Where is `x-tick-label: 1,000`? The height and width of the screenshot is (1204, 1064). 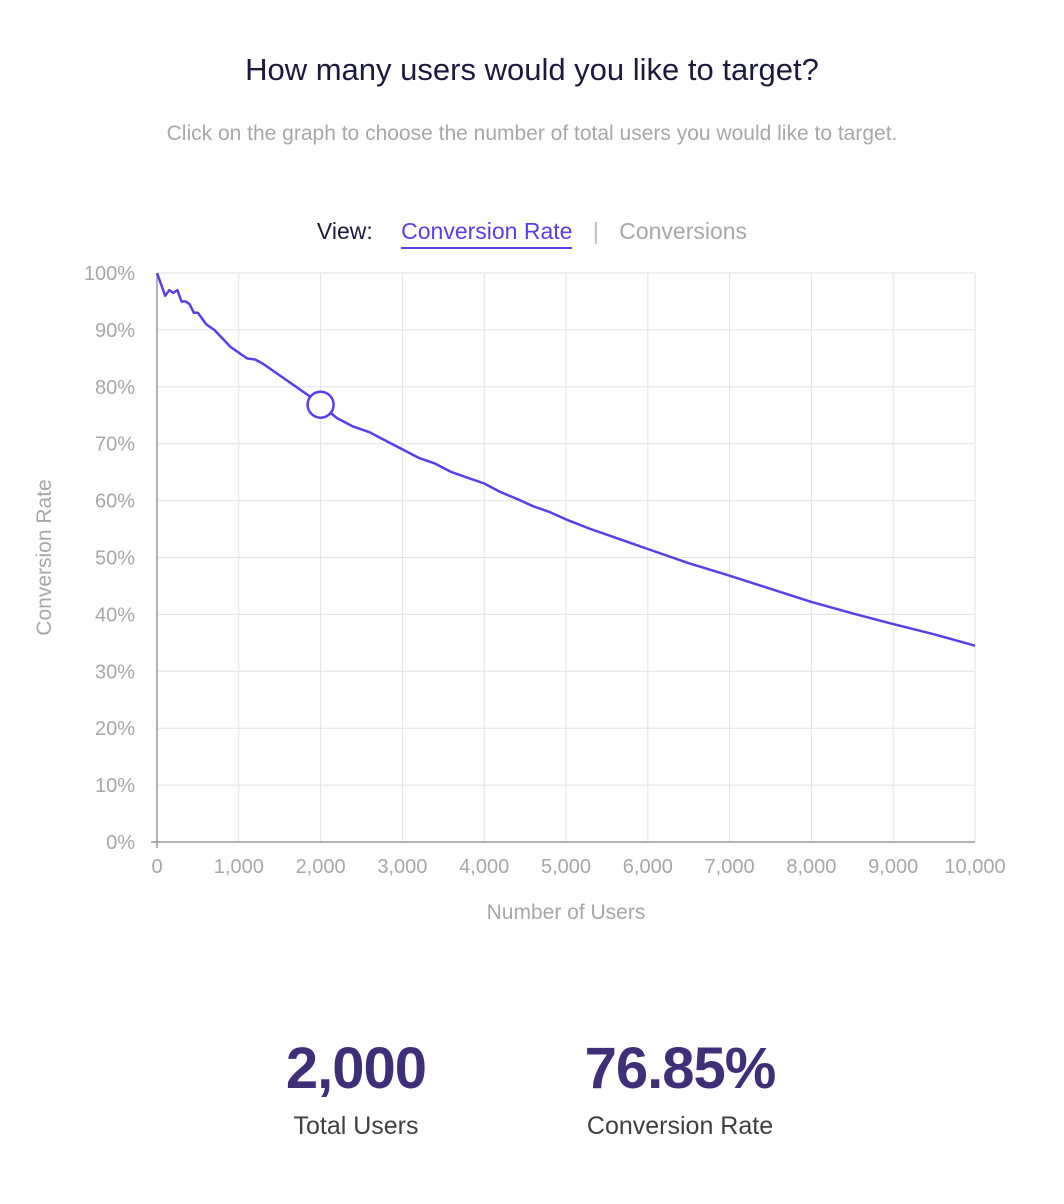
x-tick-label: 1,000 is located at coordinates (239, 867).